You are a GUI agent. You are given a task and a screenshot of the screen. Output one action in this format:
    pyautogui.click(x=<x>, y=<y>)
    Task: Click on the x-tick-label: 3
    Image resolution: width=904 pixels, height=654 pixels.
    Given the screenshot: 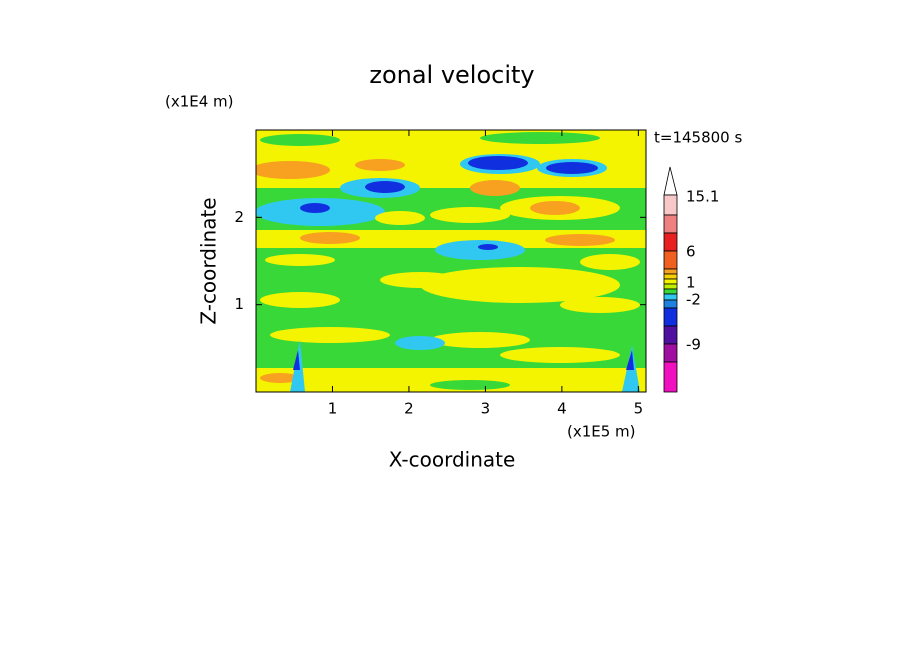 What is the action you would take?
    pyautogui.click(x=486, y=409)
    